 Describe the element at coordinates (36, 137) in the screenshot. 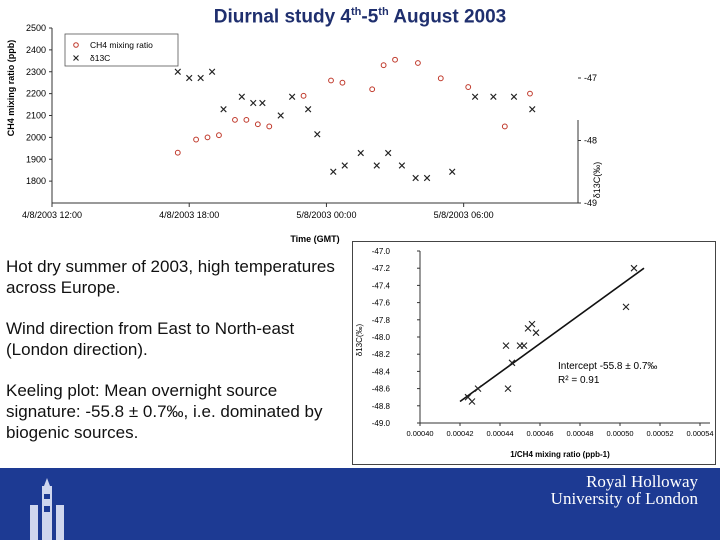

I see `y-tick-label: 2000` at that location.